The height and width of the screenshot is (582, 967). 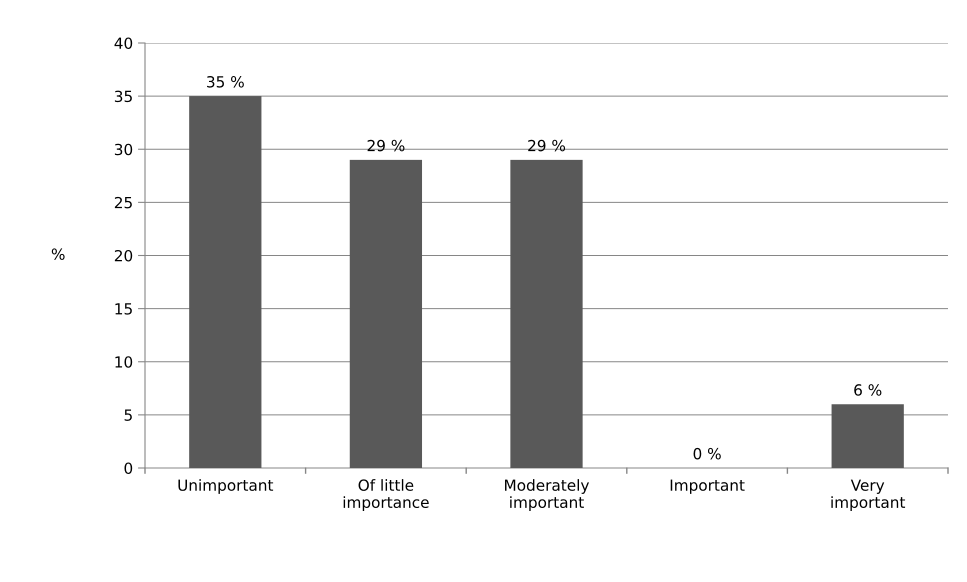 What do you see at coordinates (123, 96) in the screenshot?
I see `y-tick-label: 35` at bounding box center [123, 96].